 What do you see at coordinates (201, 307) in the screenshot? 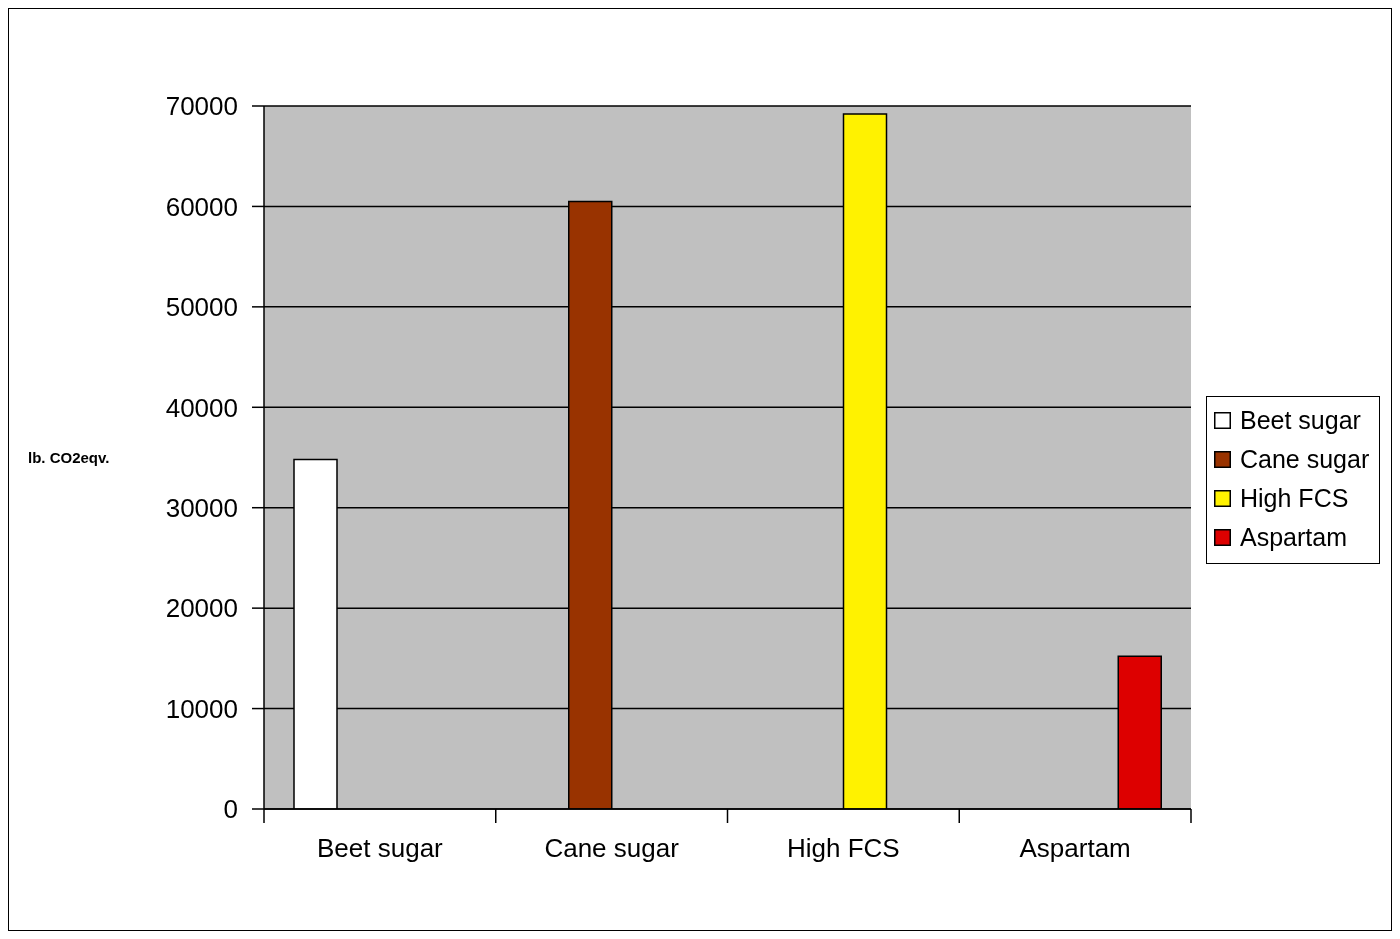
I see `y-tick-label: 50000` at bounding box center [201, 307].